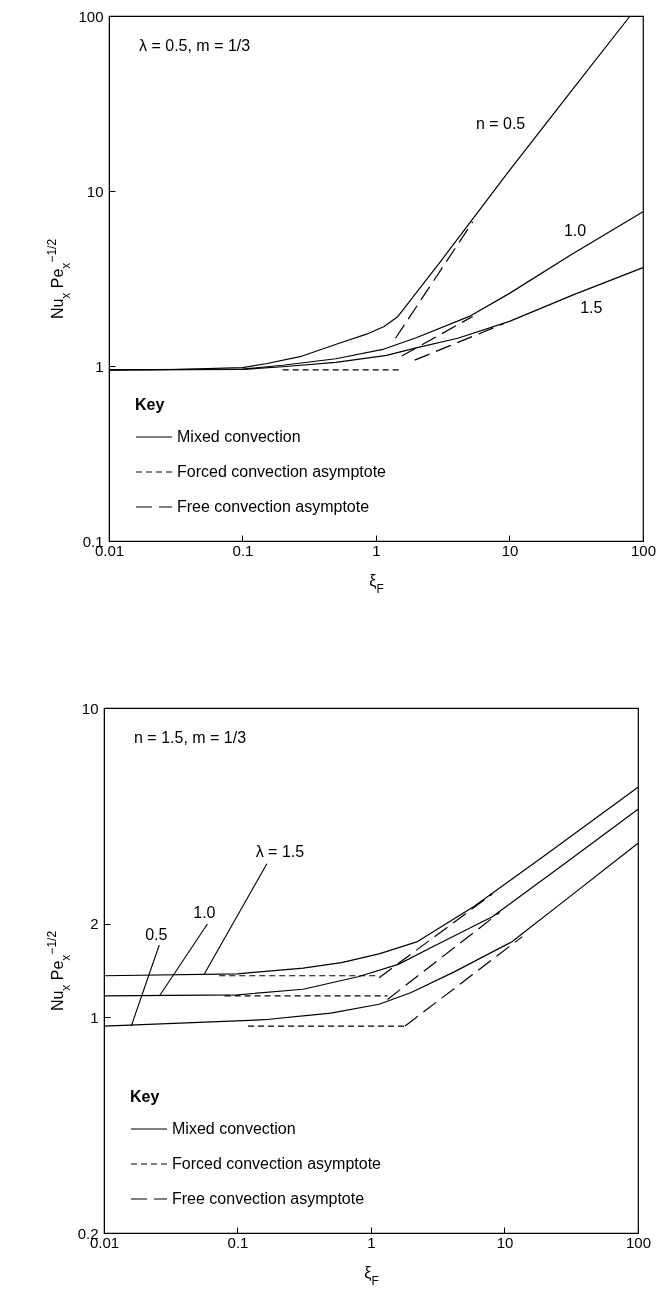 This screenshot has height=1314, width=665. I want to click on y-tick-label: 2, so click(94, 924).